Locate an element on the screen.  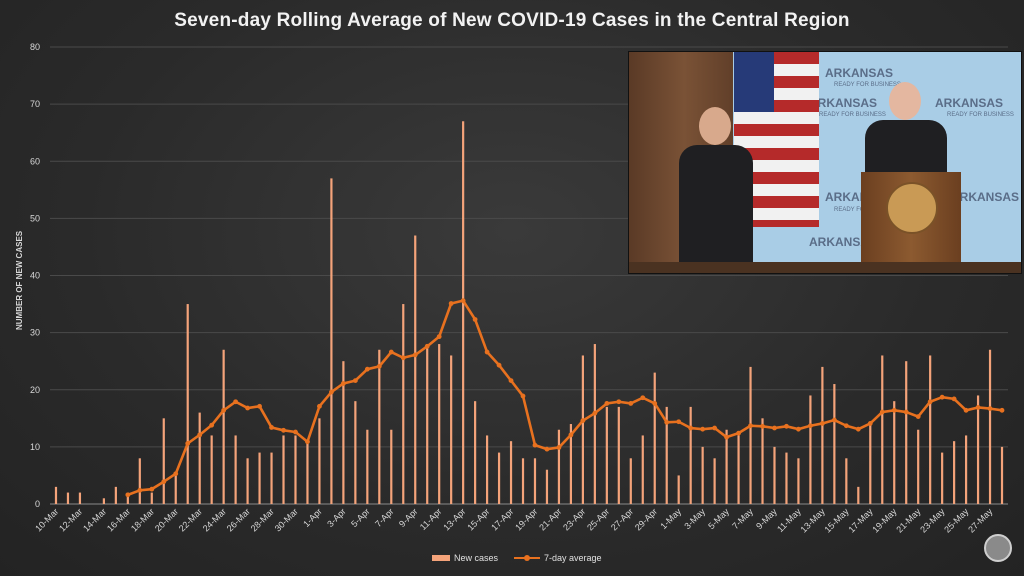
x-tick-label: 3-Apr is located at coordinates (336, 517).